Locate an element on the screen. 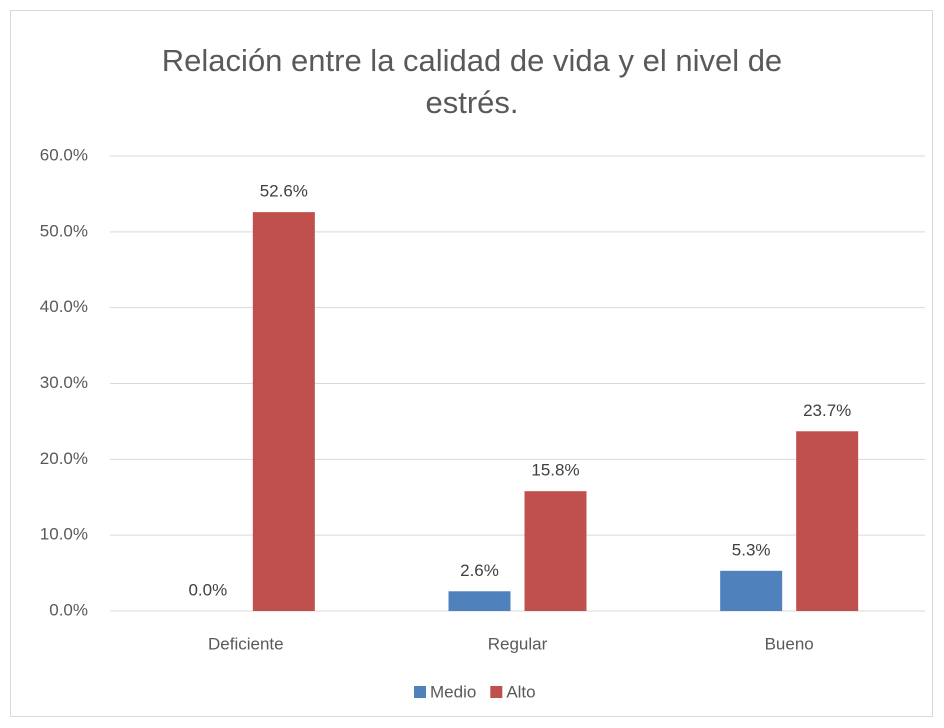 The height and width of the screenshot is (728, 944). legend-label: Alto is located at coordinates (520, 691).